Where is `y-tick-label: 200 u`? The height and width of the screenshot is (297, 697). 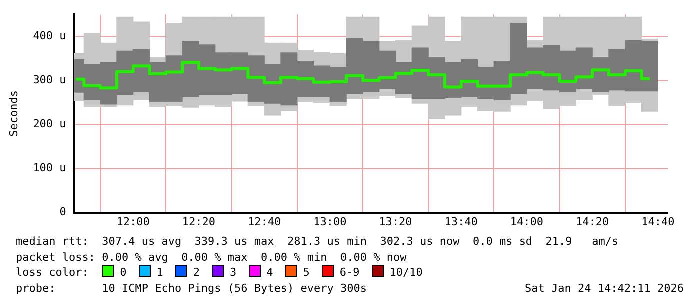 y-tick-label: 200 u is located at coordinates (49, 124).